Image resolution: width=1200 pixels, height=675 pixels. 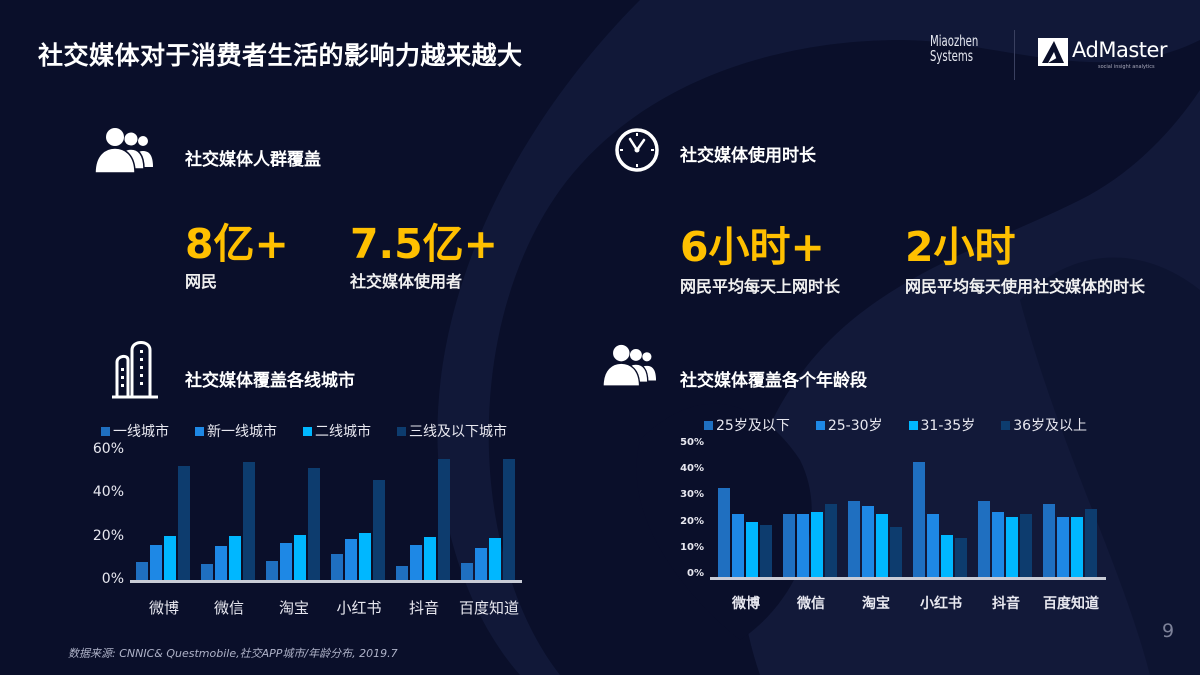 What do you see at coordinates (954, 41) in the screenshot?
I see `miaozhen-logo-line1: Miaozhen` at bounding box center [954, 41].